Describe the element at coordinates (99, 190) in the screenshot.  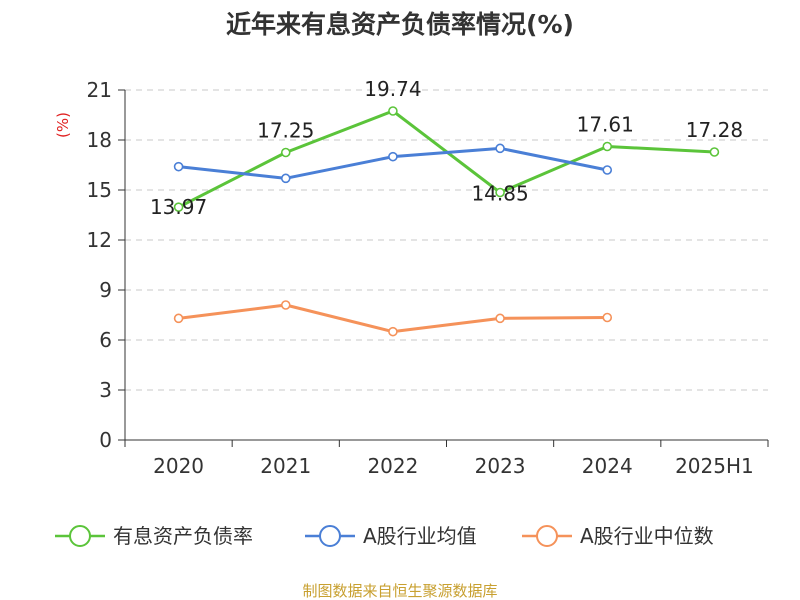
I see `y-tick-label: 15` at that location.